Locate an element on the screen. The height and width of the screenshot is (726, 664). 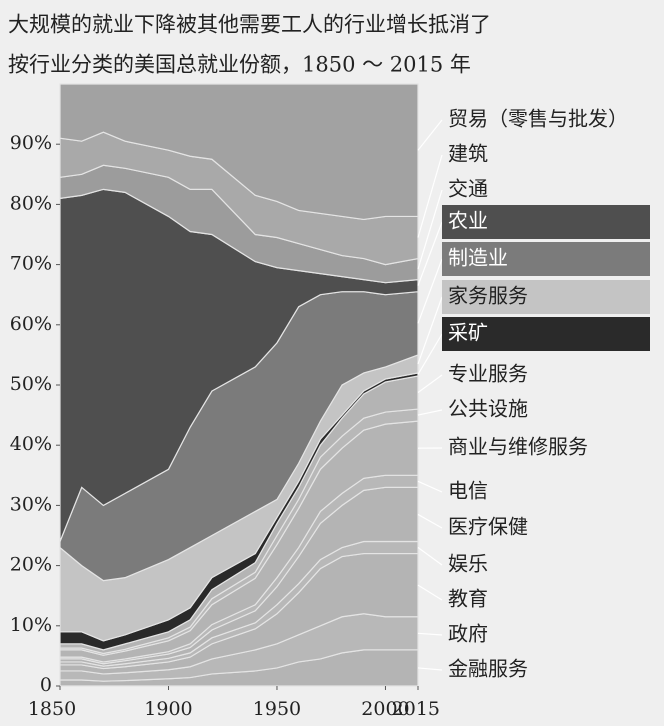
x-tick-label: 2000 is located at coordinates (385, 709).